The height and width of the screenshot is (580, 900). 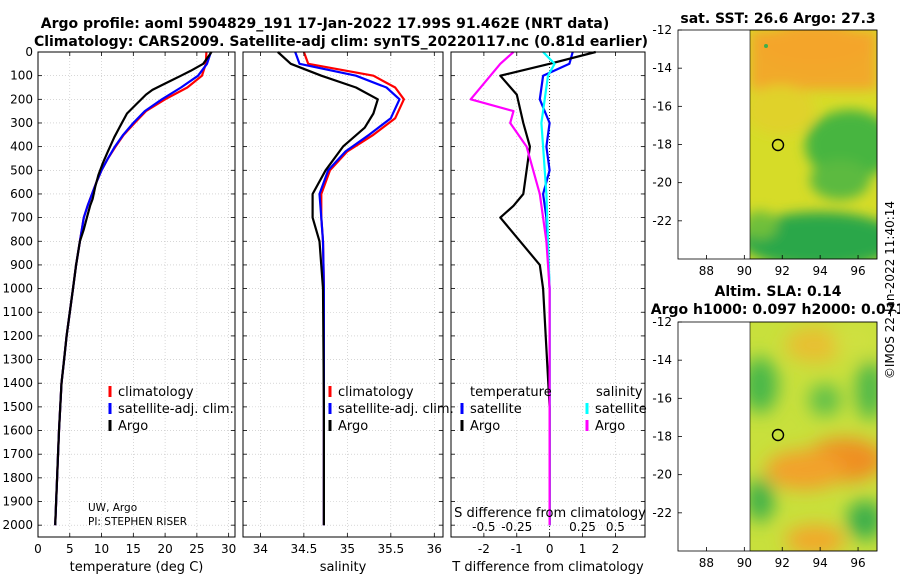 What do you see at coordinates (17, 478) in the screenshot?
I see `y-tick-label: 1800` at bounding box center [17, 478].